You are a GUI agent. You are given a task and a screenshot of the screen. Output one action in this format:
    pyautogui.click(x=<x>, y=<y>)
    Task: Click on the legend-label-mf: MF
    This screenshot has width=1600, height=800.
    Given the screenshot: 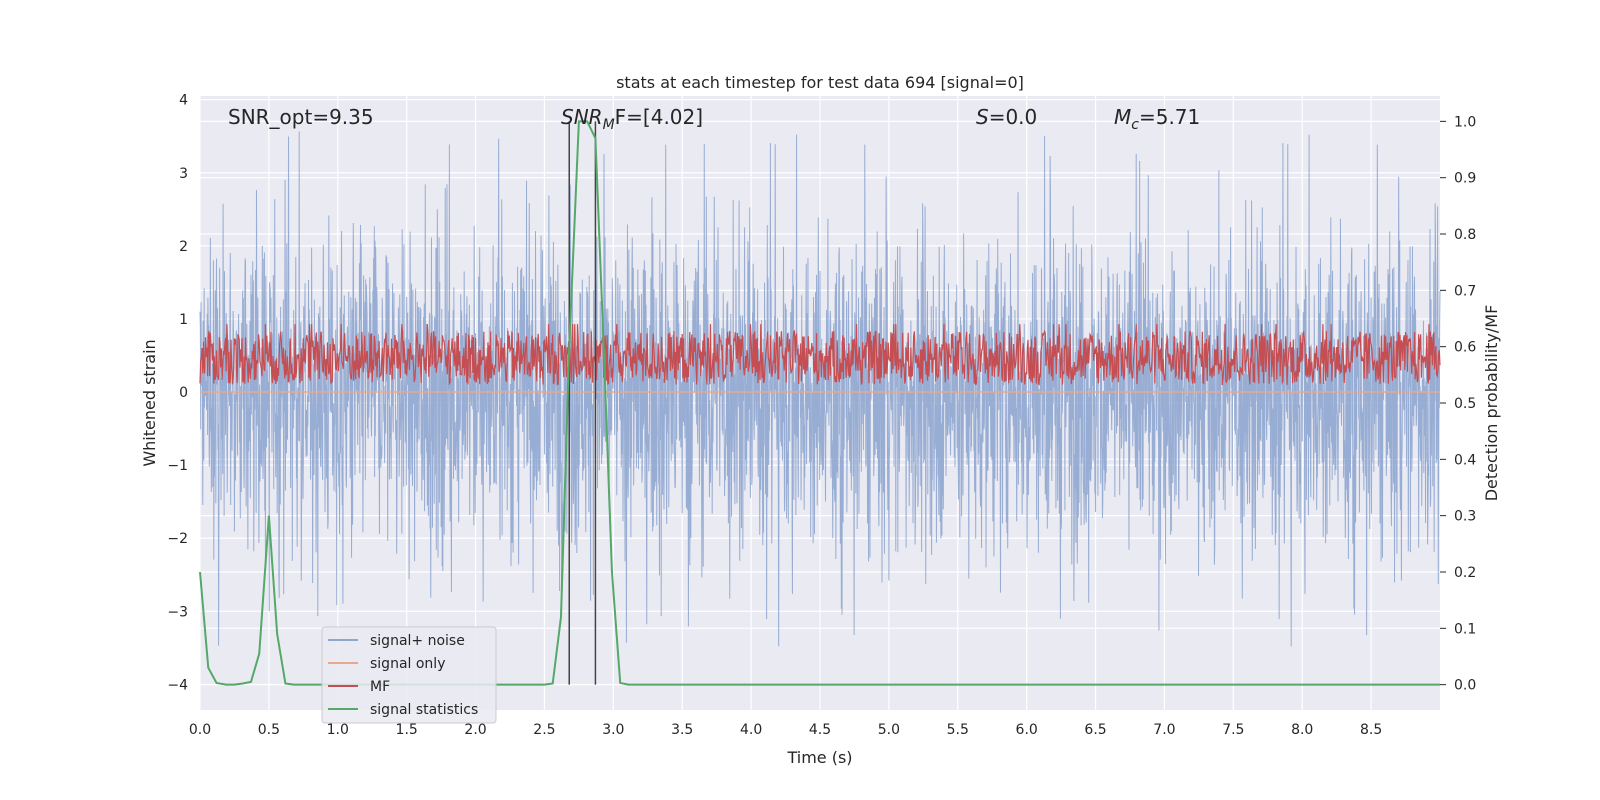 What is the action you would take?
    pyautogui.click(x=380, y=687)
    